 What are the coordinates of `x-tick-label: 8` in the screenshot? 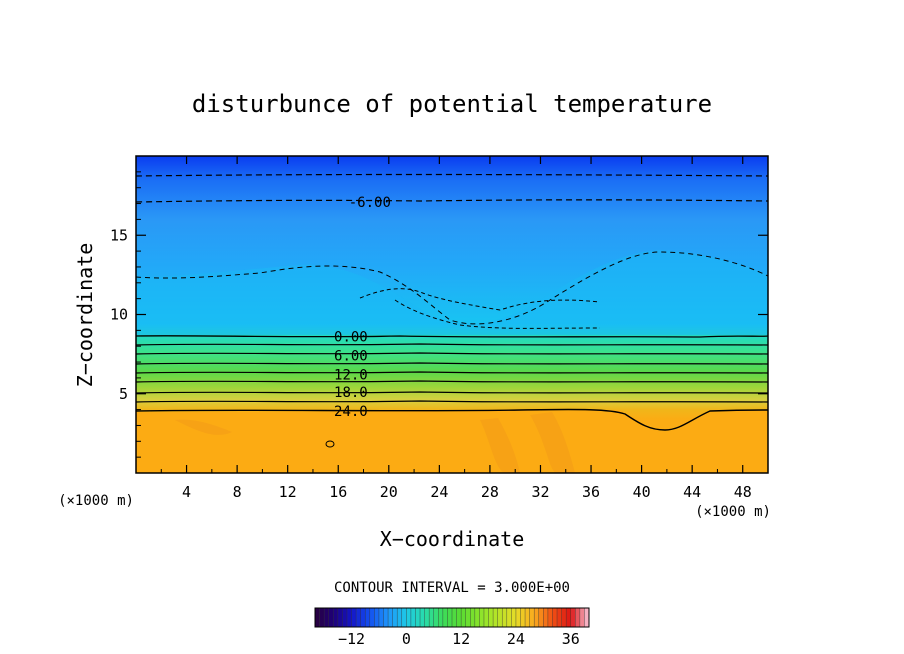 It's located at (237, 492).